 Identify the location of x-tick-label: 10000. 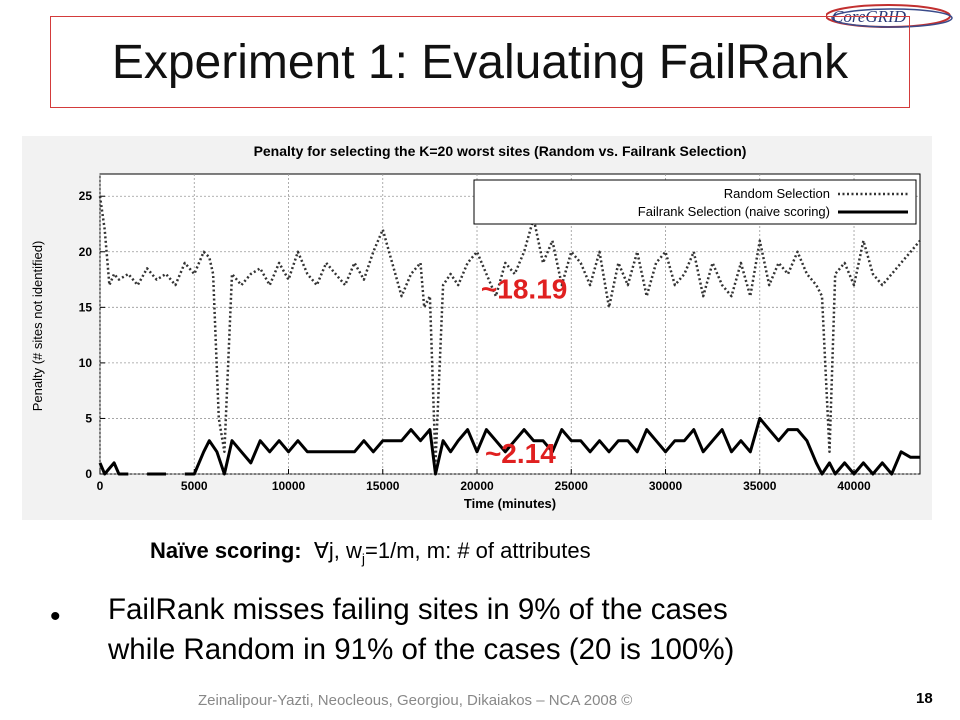
(289, 486).